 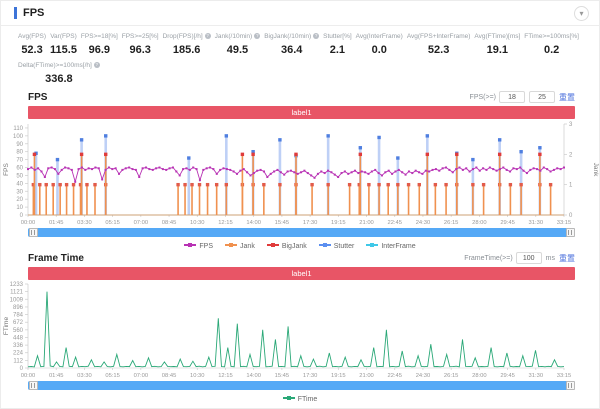 What do you see at coordinates (225, 376) in the screenshot?
I see `svg-text: 12:15` at bounding box center [225, 376].